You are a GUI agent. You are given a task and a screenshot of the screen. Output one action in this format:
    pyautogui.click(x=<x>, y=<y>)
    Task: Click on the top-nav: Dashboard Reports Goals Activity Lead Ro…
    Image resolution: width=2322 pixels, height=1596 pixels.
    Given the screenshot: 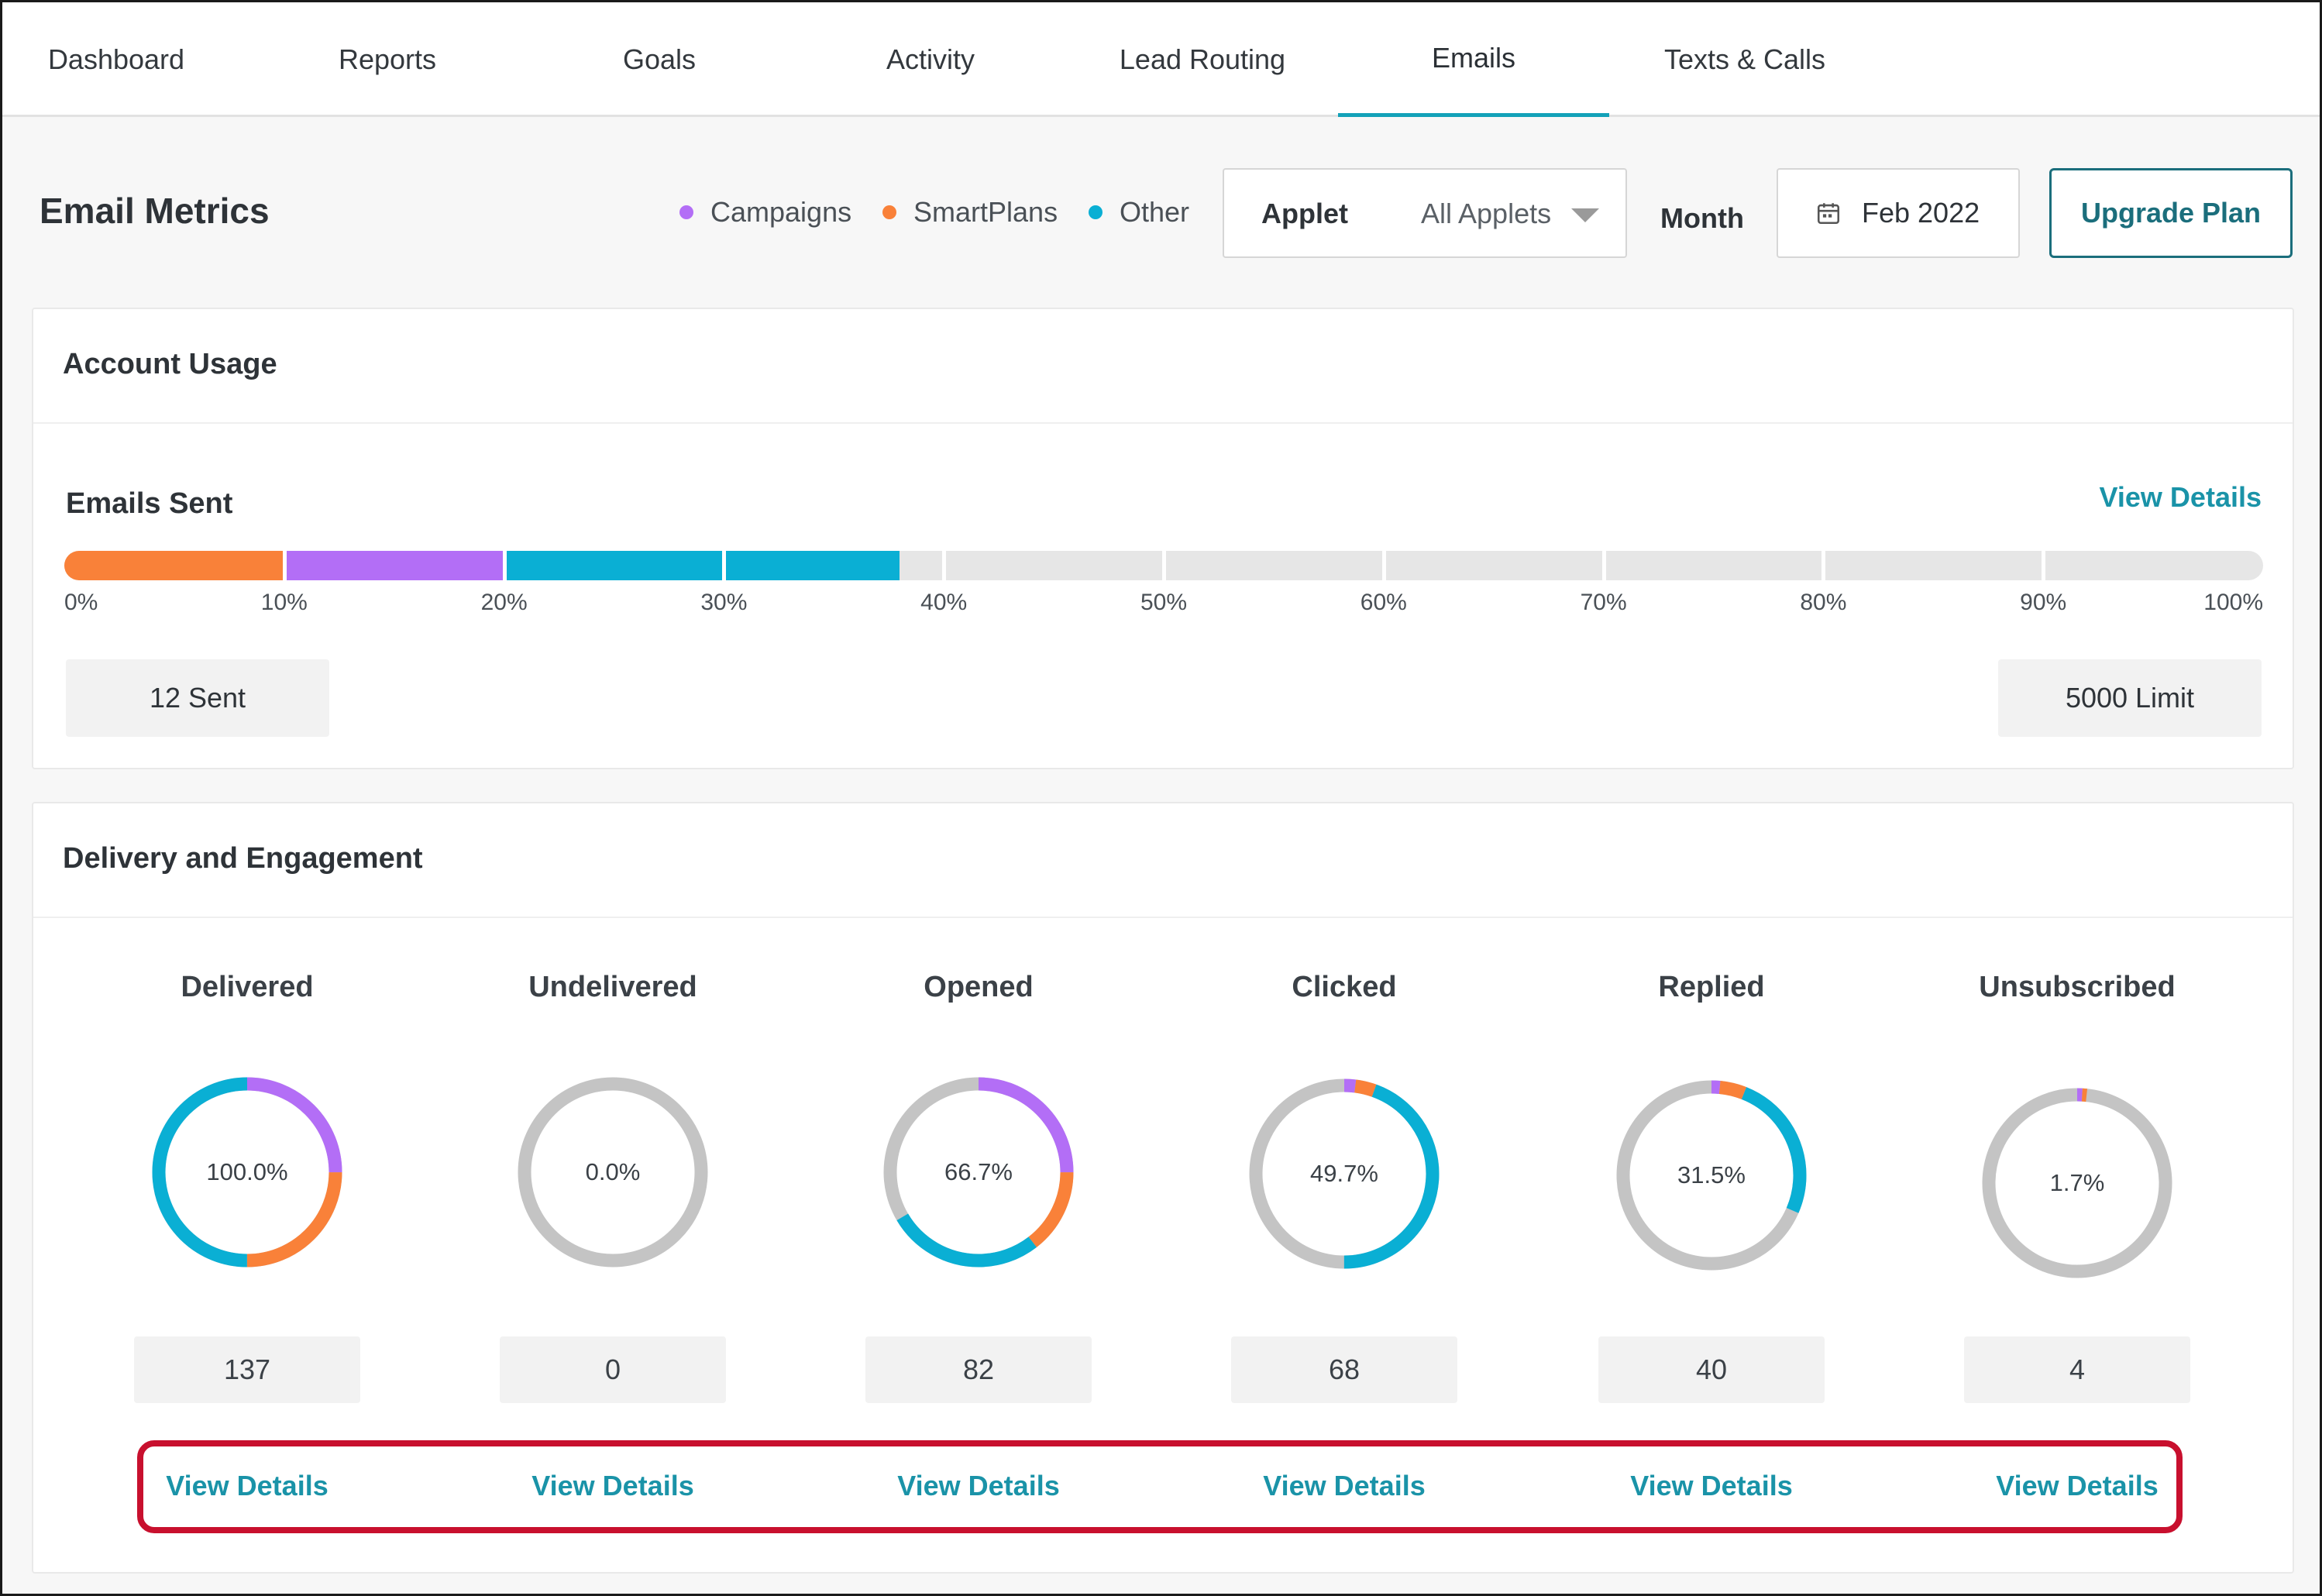 What is the action you would take?
    pyautogui.click(x=1161, y=59)
    